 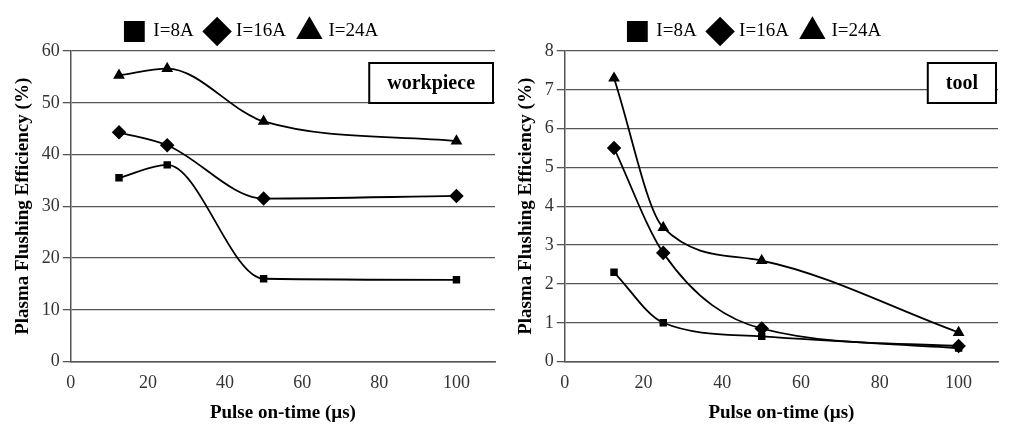 What do you see at coordinates (549, 88) in the screenshot?
I see `y-tick-label: 7` at bounding box center [549, 88].